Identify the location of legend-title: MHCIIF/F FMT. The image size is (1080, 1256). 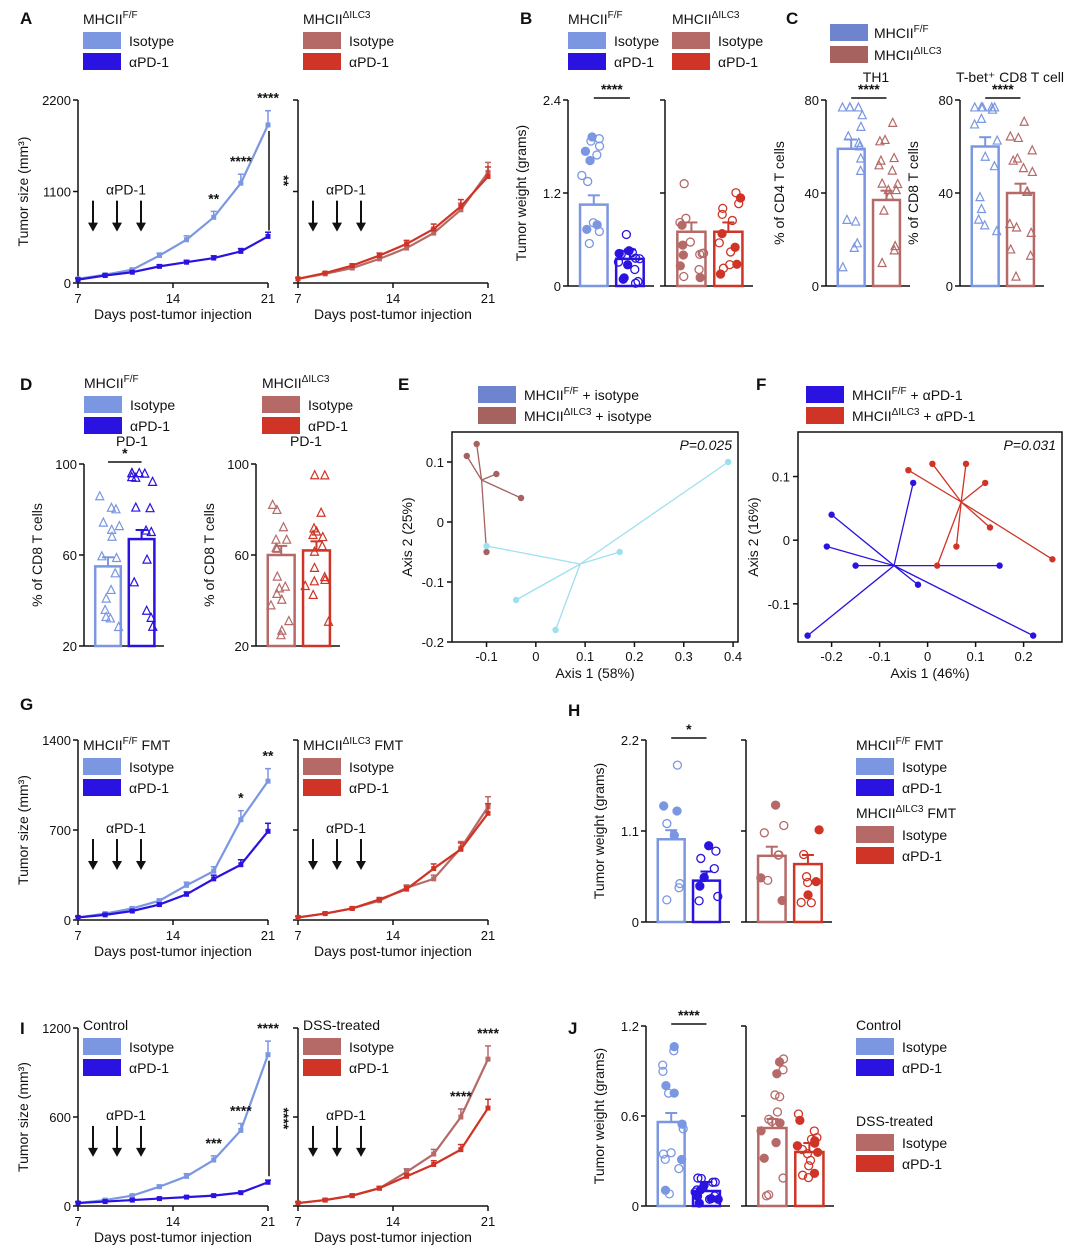
(900, 744).